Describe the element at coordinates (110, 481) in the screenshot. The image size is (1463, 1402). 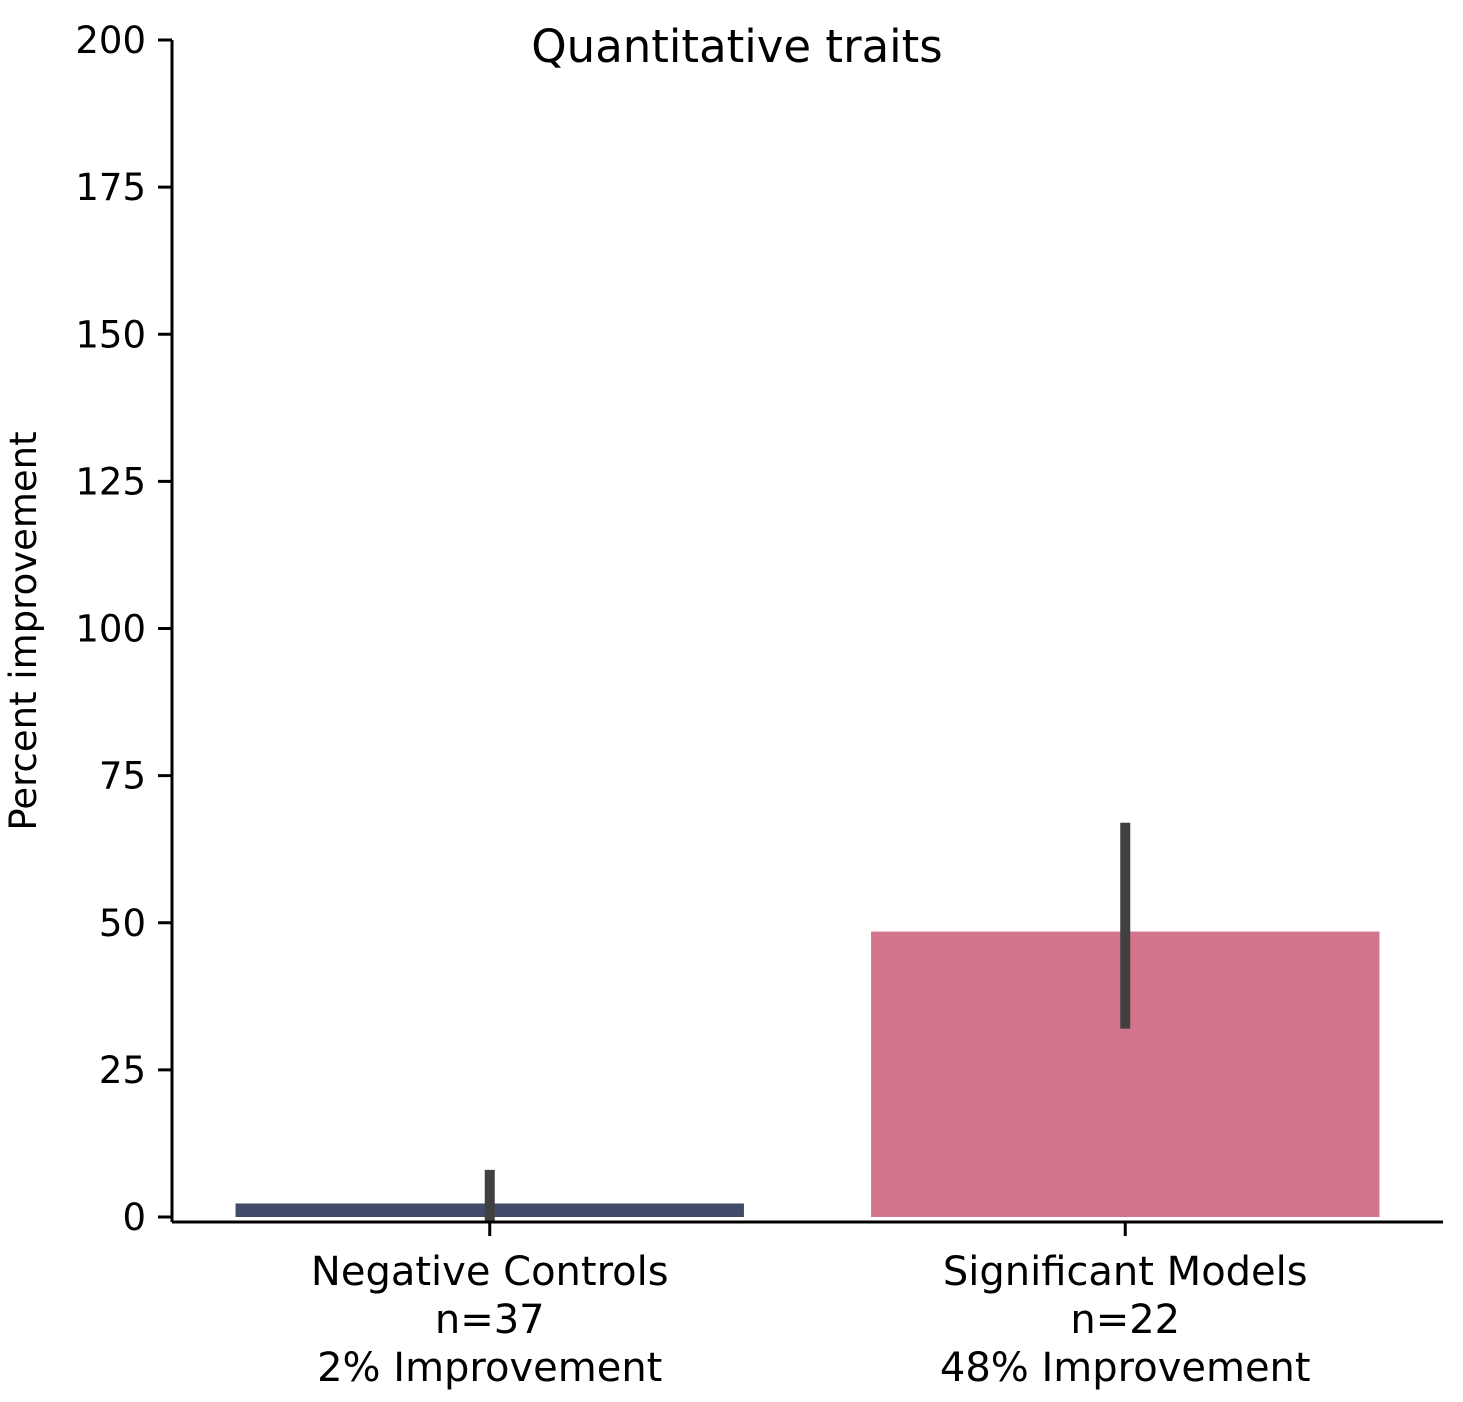
I see `y-tick-label: 125` at that location.